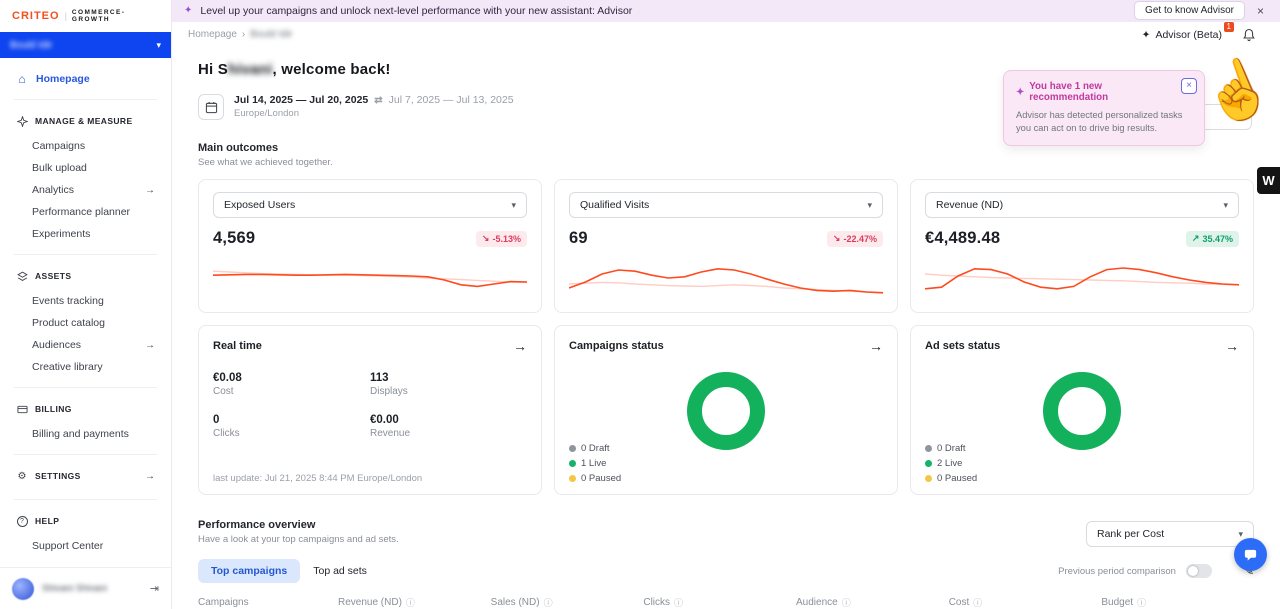  I want to click on topbar: Homepage › Bould Idir ✦ Advisor (Beta) 1, so click(726, 34).